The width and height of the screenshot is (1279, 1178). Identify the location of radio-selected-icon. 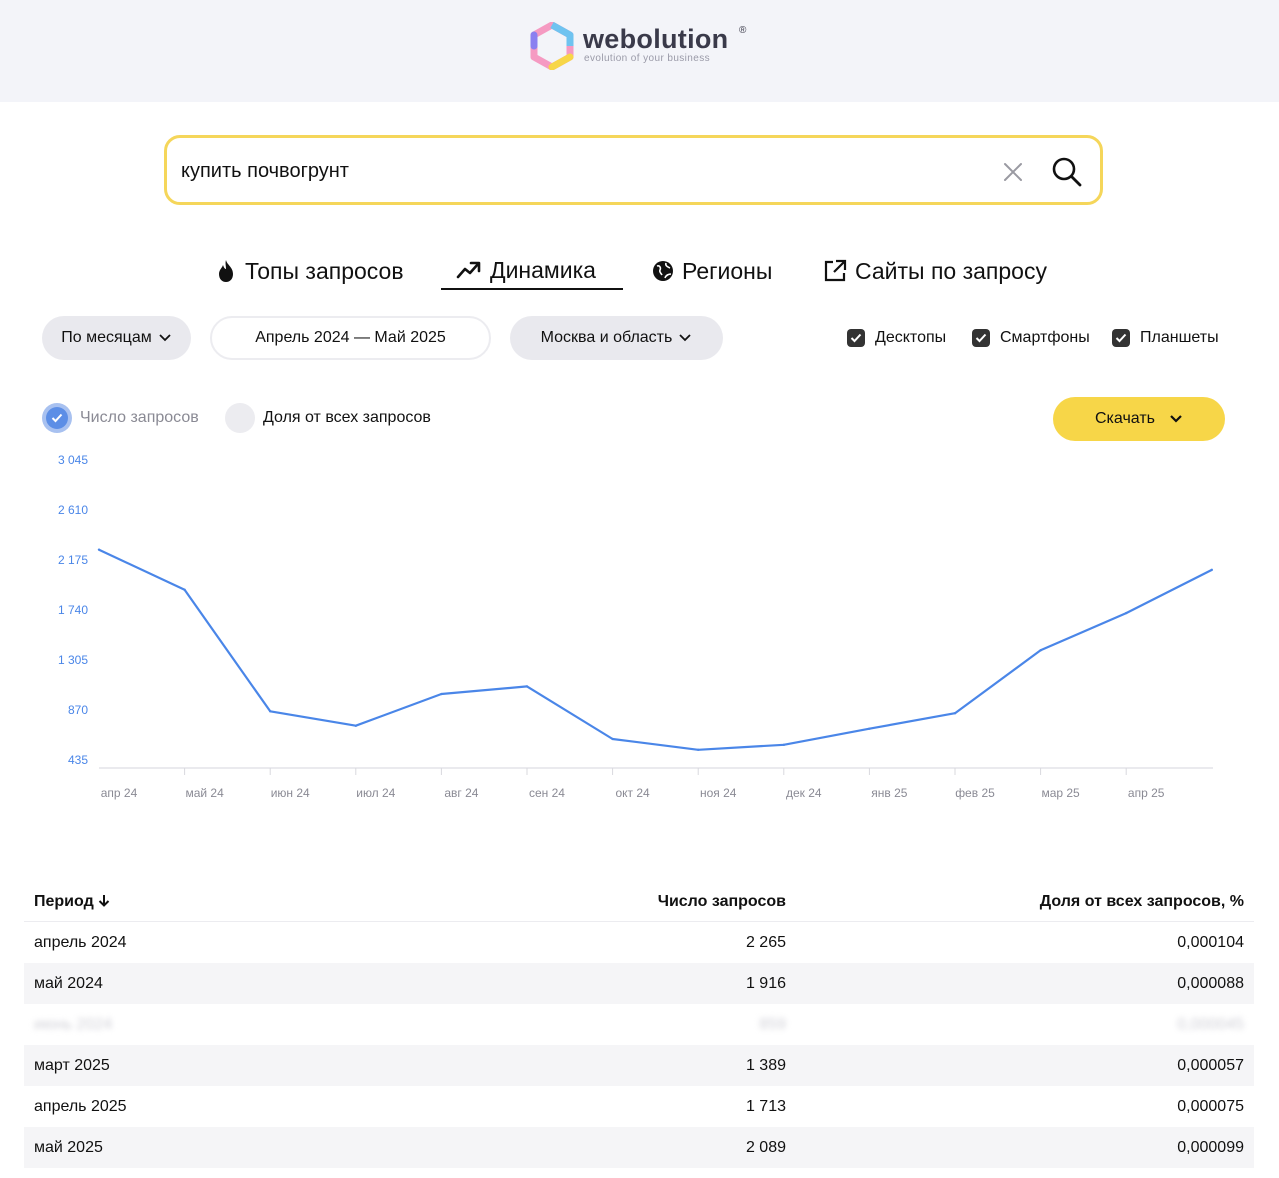
(57, 418).